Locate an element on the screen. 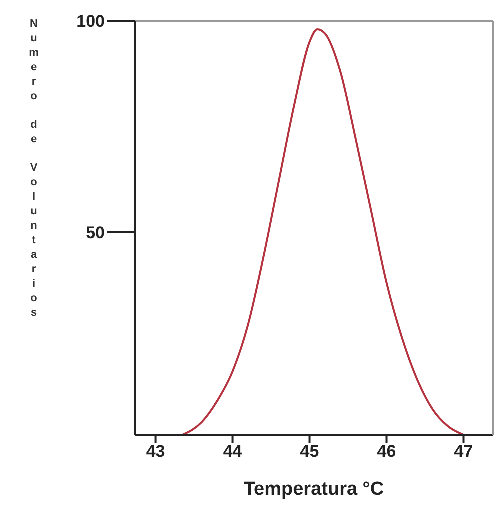  x-tick-label: 43 is located at coordinates (156, 452).